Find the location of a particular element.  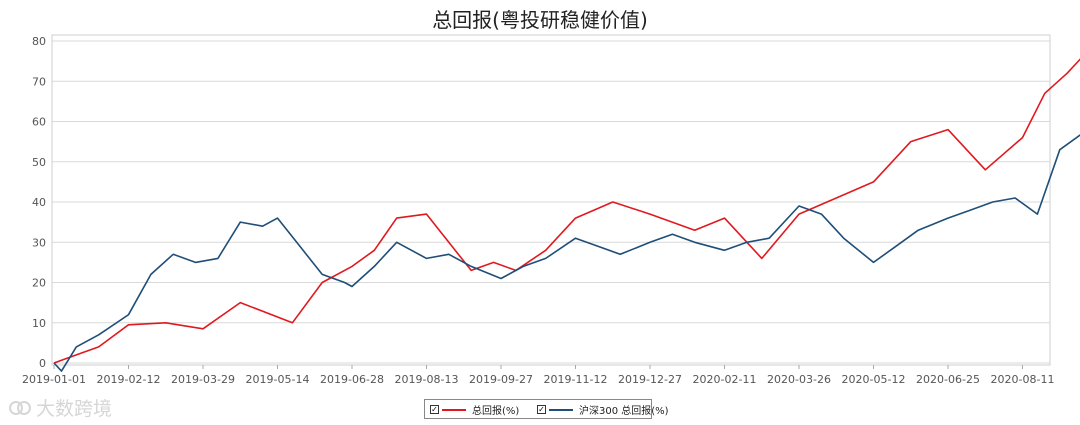

legend-item-csi300: ✓ 沪深300 总回报(%) is located at coordinates (603, 410).